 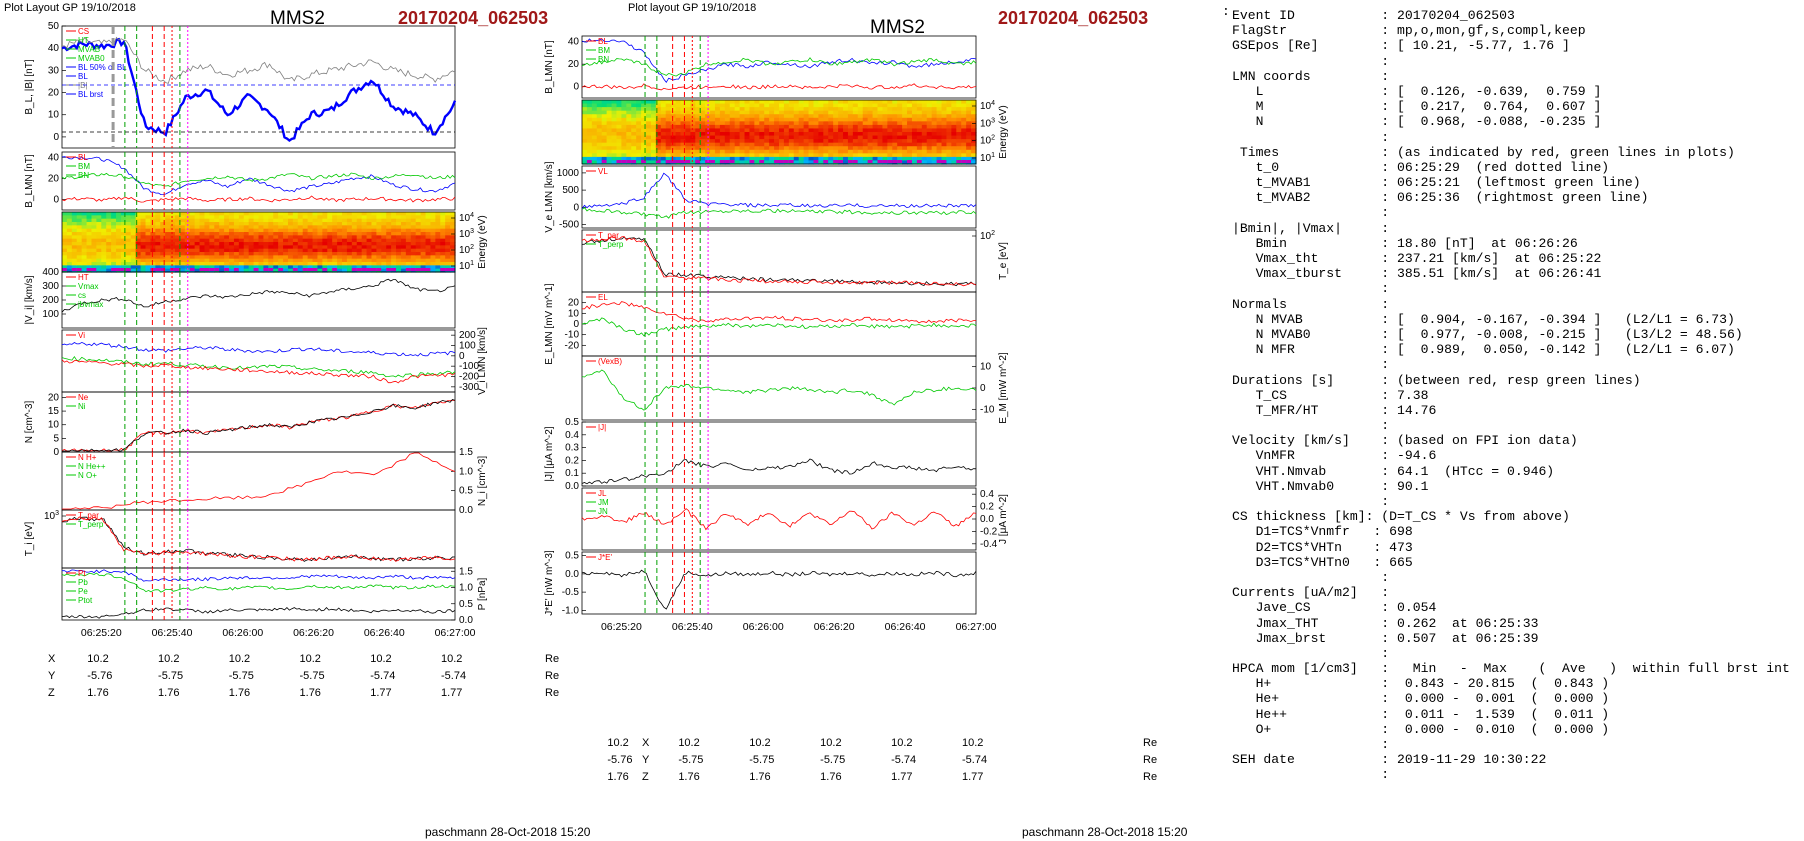 I want to click on y-axis-label: B_LMN [nT], so click(x=549, y=67).